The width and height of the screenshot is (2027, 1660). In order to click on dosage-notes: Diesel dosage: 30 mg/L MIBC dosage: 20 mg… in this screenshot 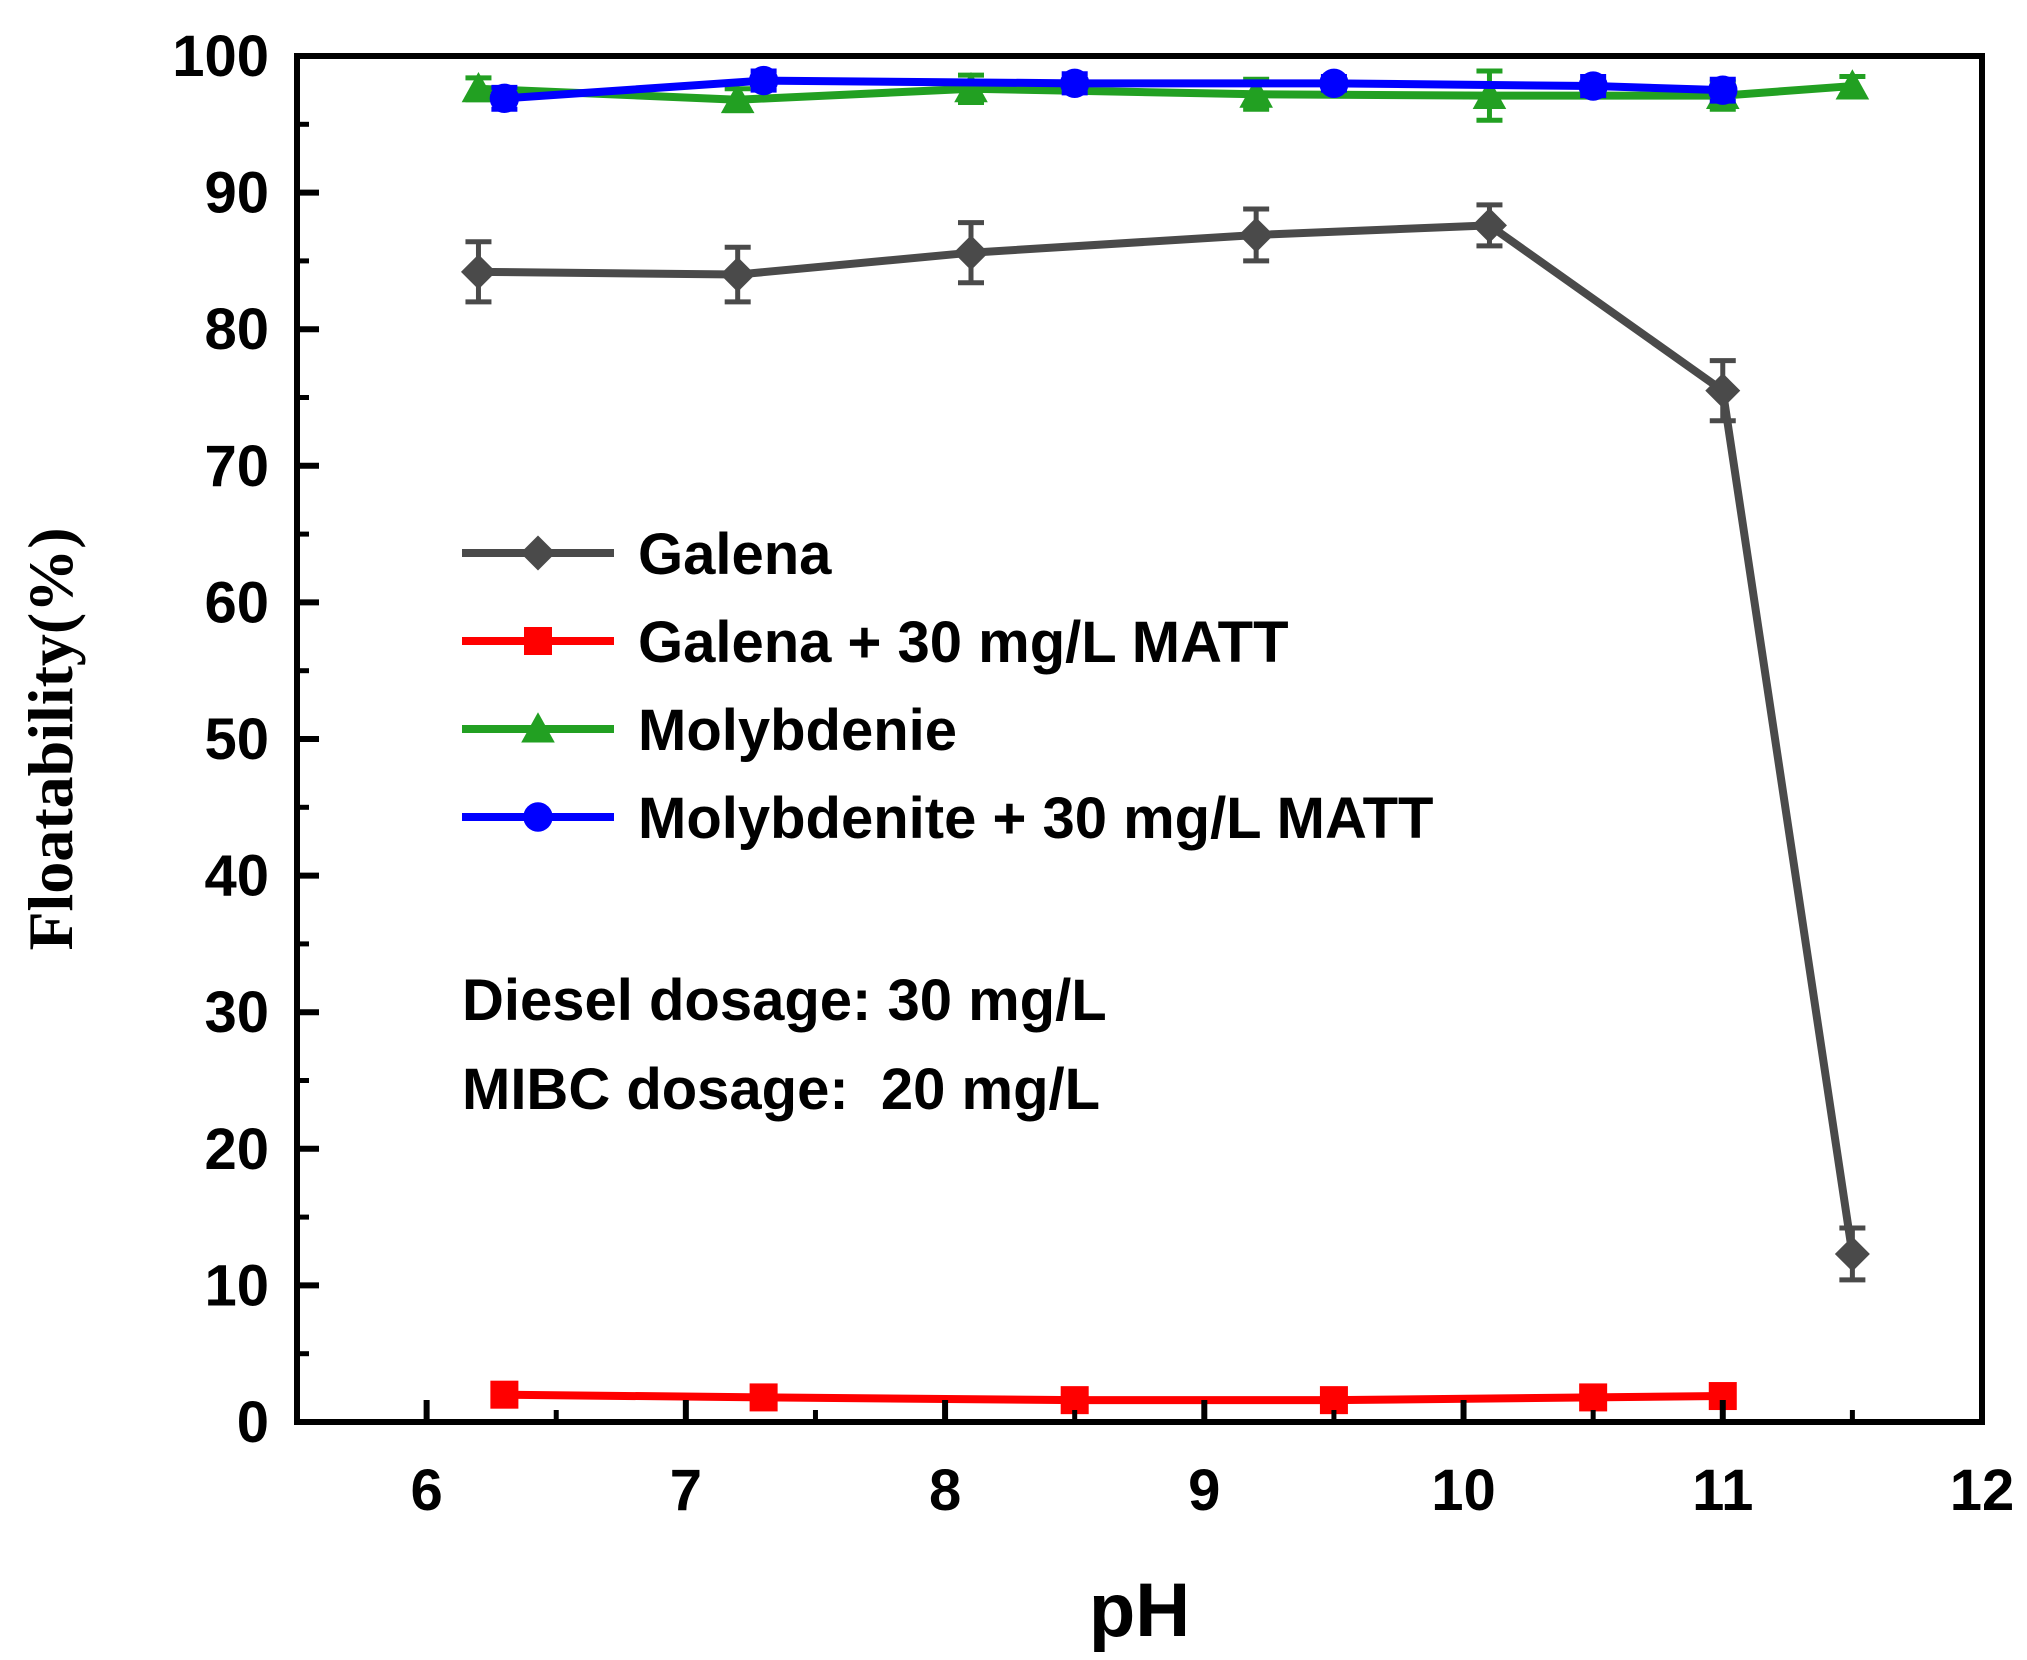, I will do `click(784, 1045)`.